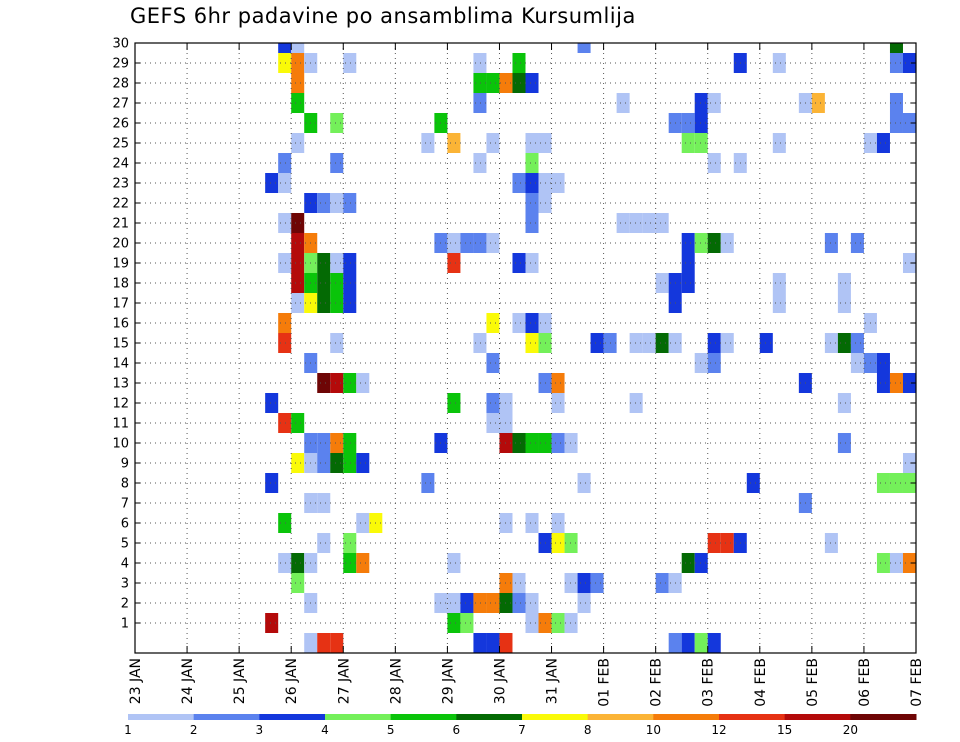  I want to click on x-tick-label: 01 FEB, so click(605, 682).